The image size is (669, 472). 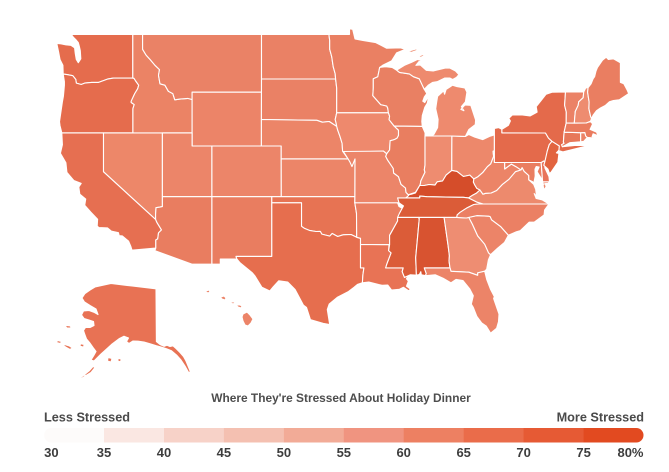 What do you see at coordinates (87, 418) in the screenshot?
I see `svg-text: Less Stressed` at bounding box center [87, 418].